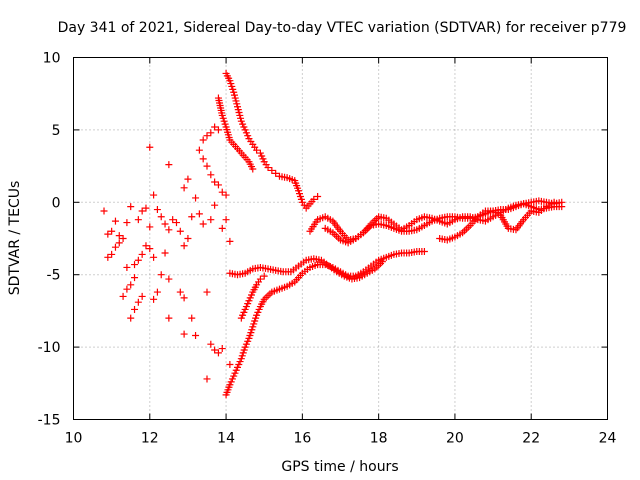 The width and height of the screenshot is (640, 480). What do you see at coordinates (302, 439) in the screenshot?
I see `x-tick-label: 16` at bounding box center [302, 439].